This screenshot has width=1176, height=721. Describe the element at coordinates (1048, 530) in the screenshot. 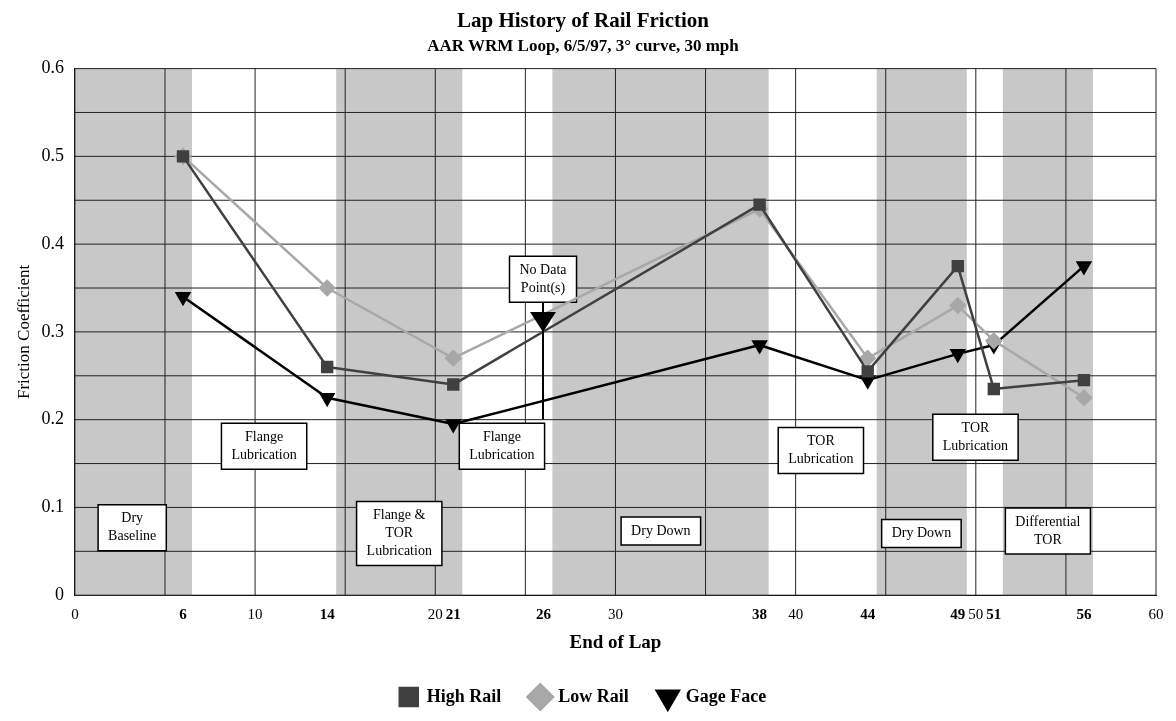

I see `annotation: Differential TOR` at that location.